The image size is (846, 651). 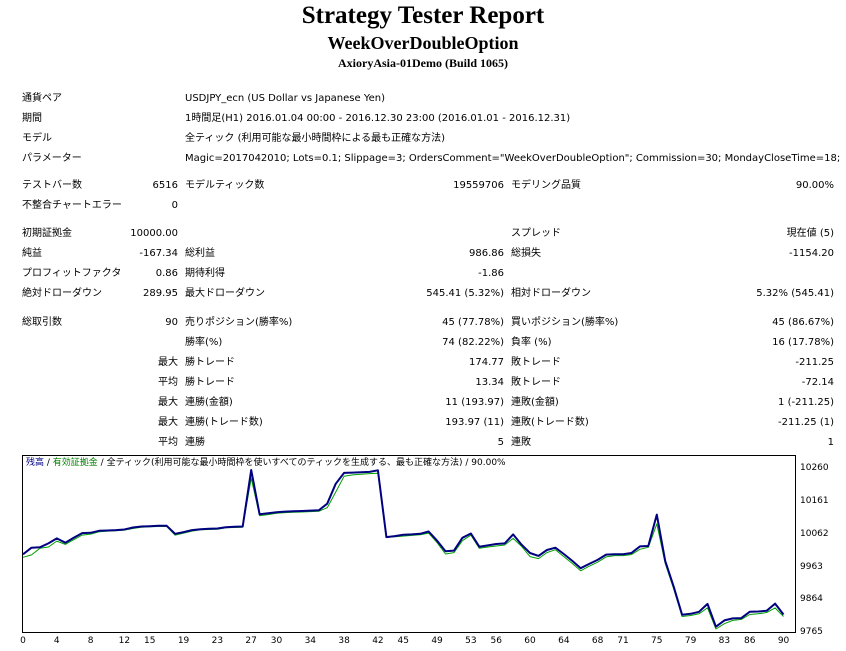 What do you see at coordinates (276, 641) in the screenshot?
I see `x-tick-label: 30` at bounding box center [276, 641].